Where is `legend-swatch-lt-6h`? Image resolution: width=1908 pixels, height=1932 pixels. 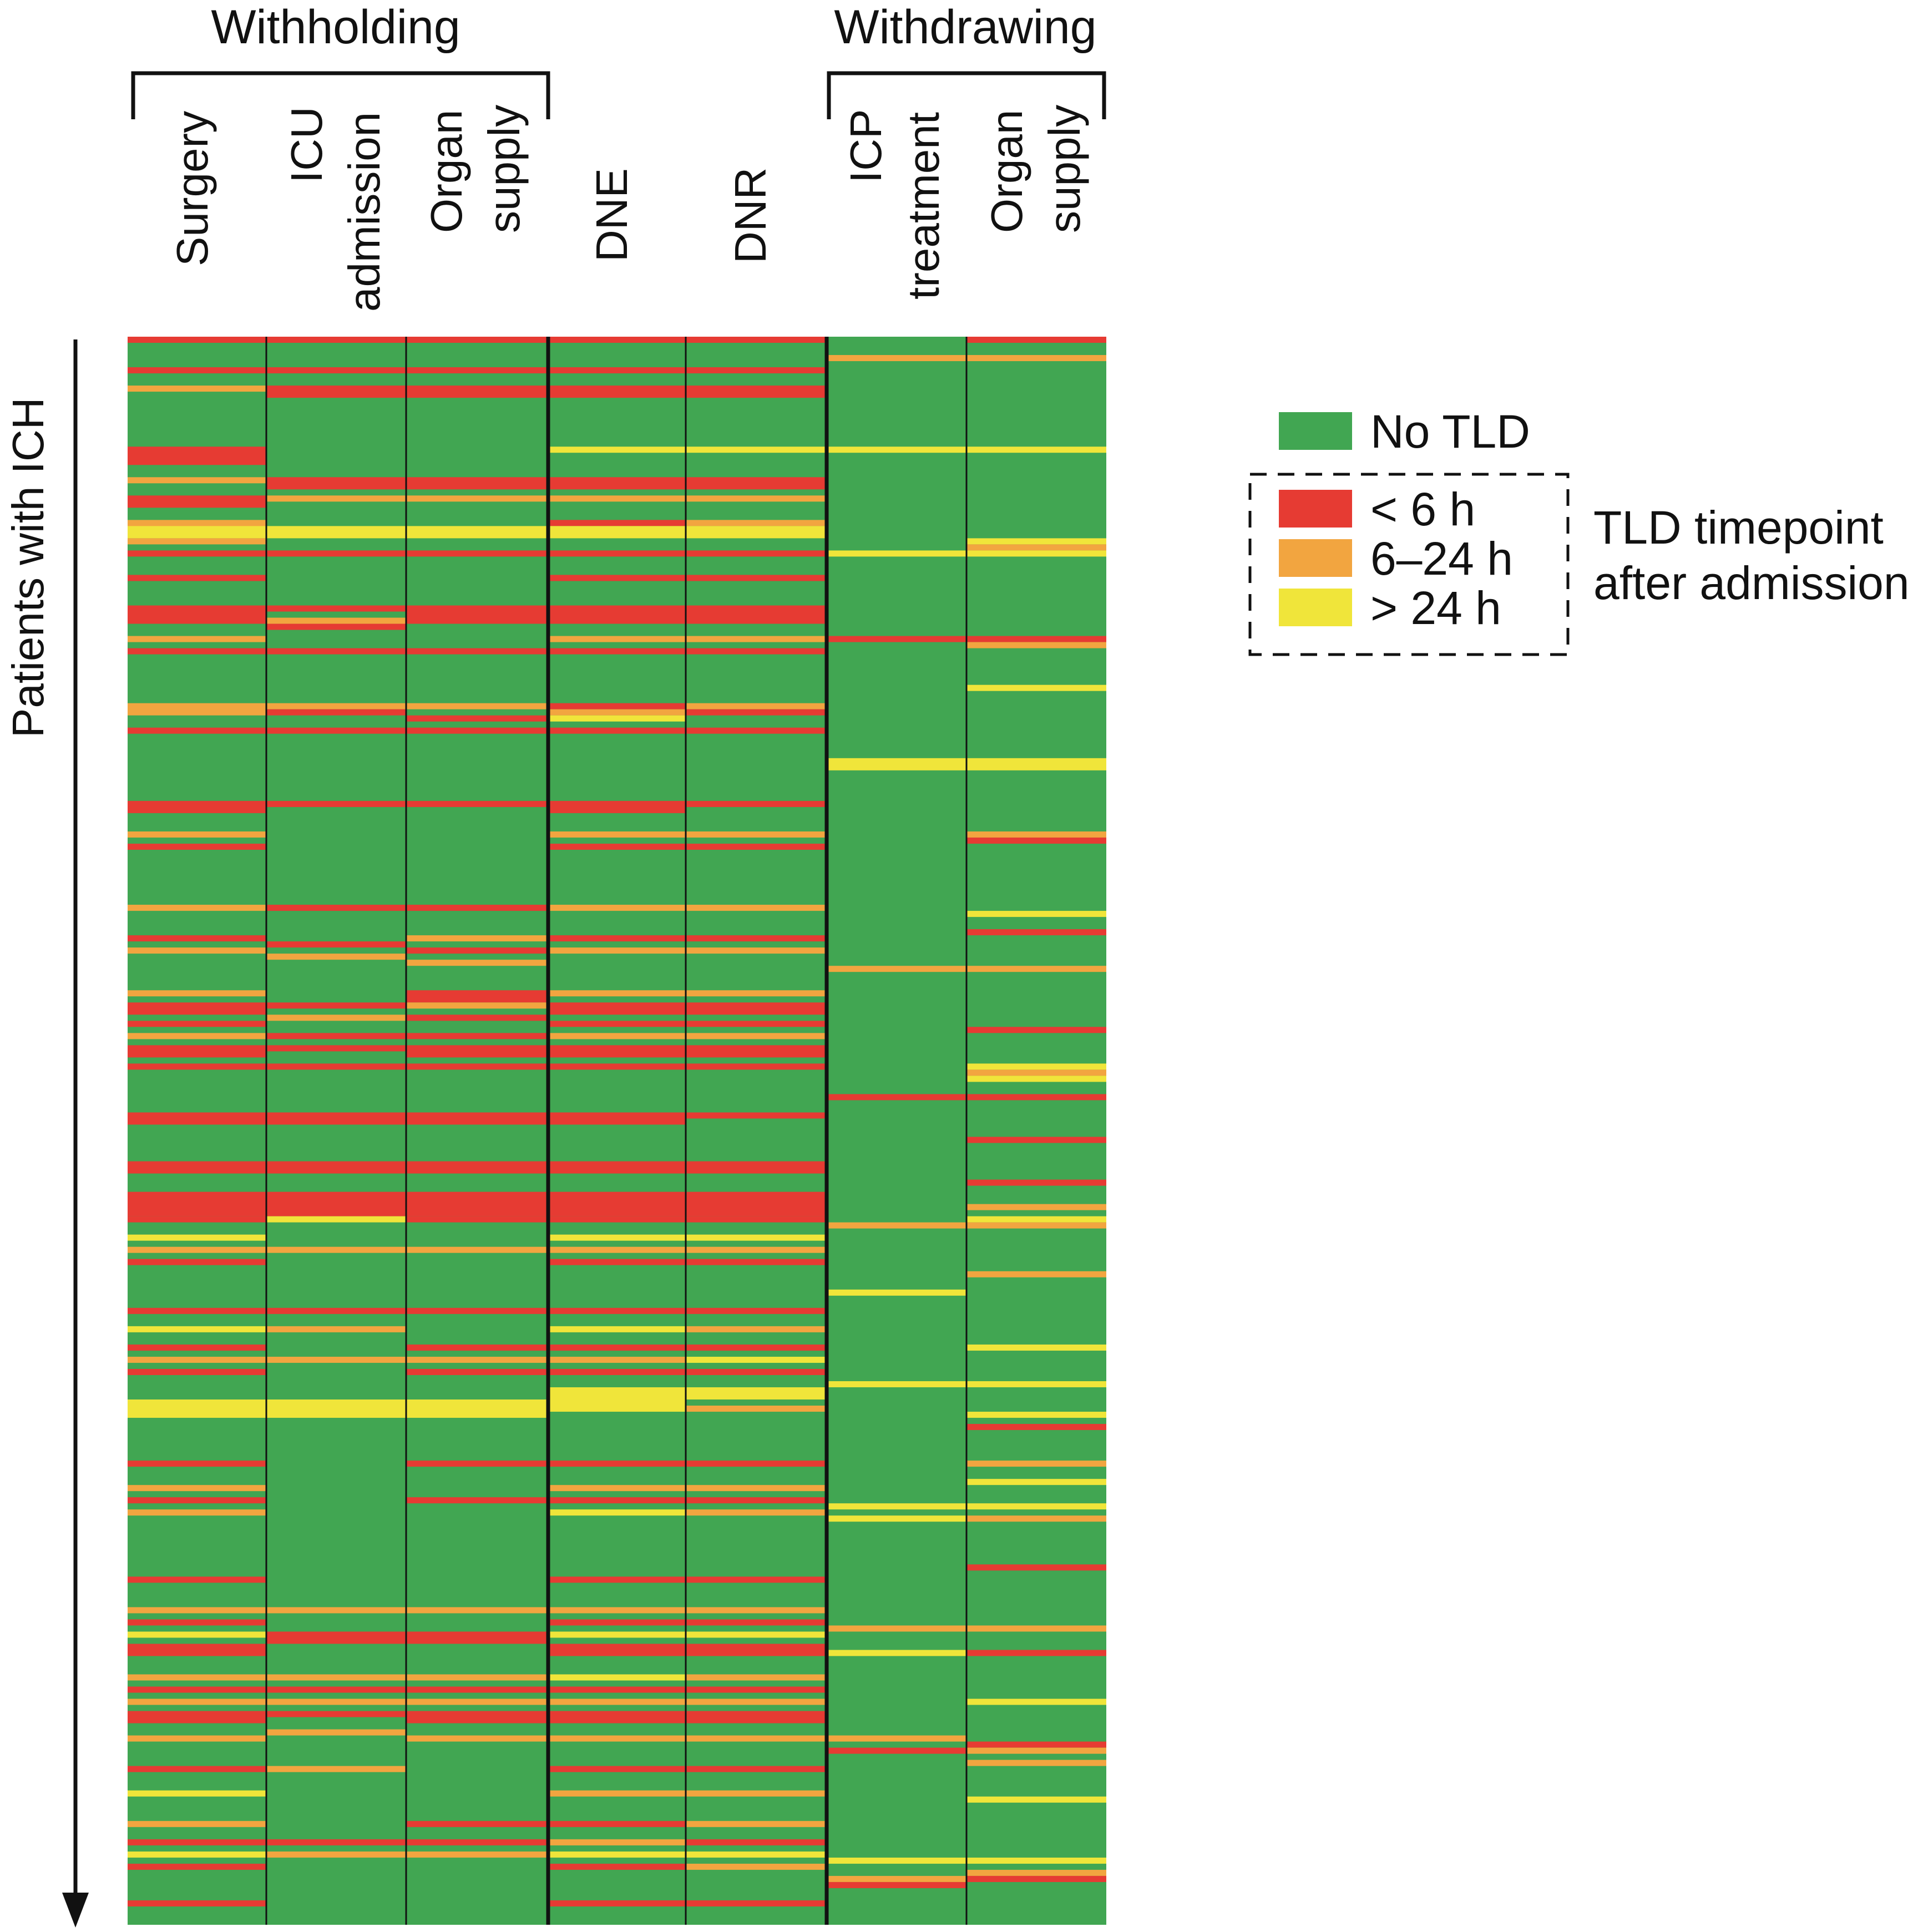 legend-swatch-lt-6h is located at coordinates (1315, 509).